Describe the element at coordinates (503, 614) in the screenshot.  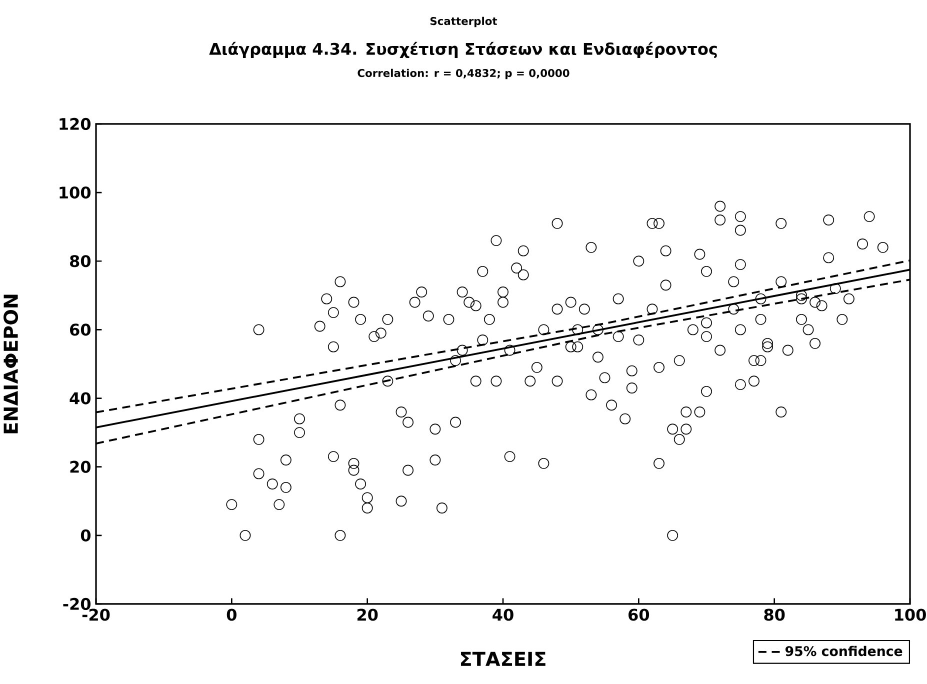
I see `x-tick-label: 40` at that location.